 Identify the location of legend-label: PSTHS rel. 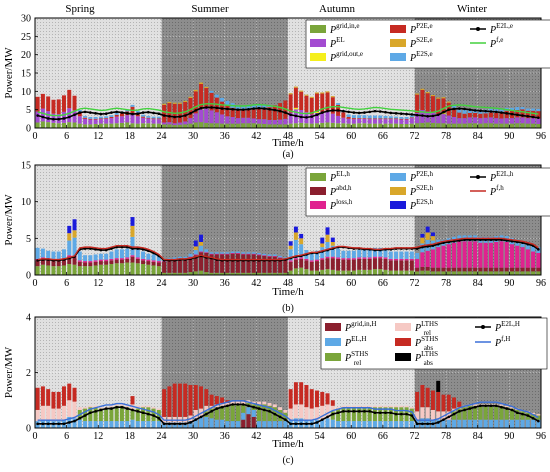
(356, 358).